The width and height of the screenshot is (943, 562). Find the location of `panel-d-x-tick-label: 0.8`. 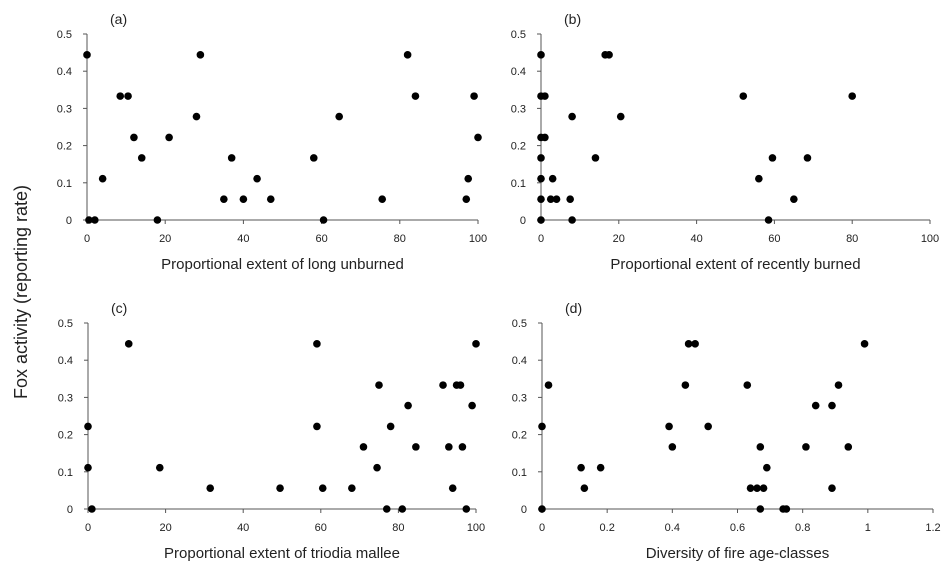

panel-d-x-tick-label: 0.8 is located at coordinates (802, 528).